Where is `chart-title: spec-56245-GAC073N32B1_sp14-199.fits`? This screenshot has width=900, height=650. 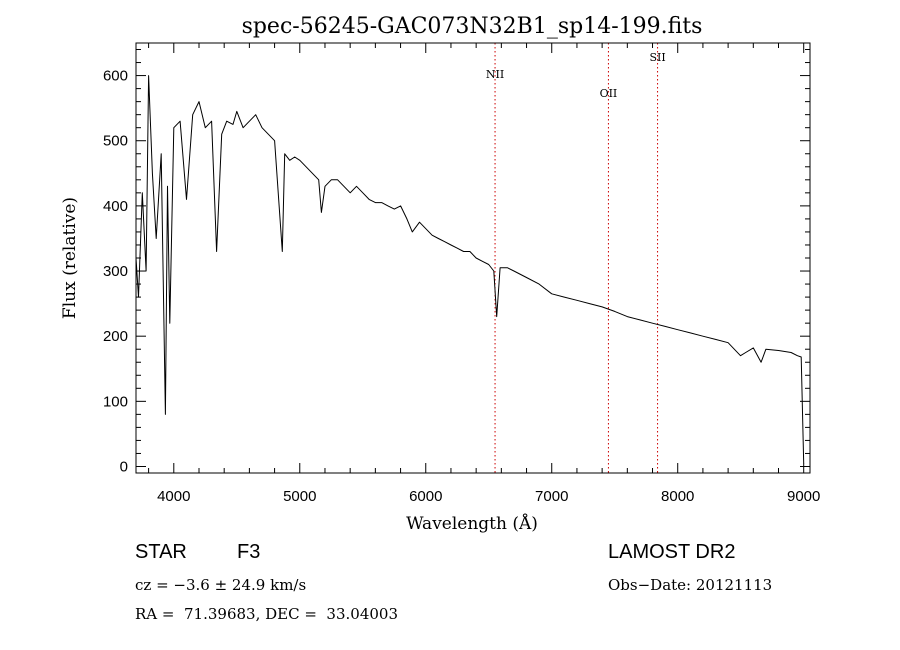 chart-title: spec-56245-GAC073N32B1_sp14-199.fits is located at coordinates (472, 26).